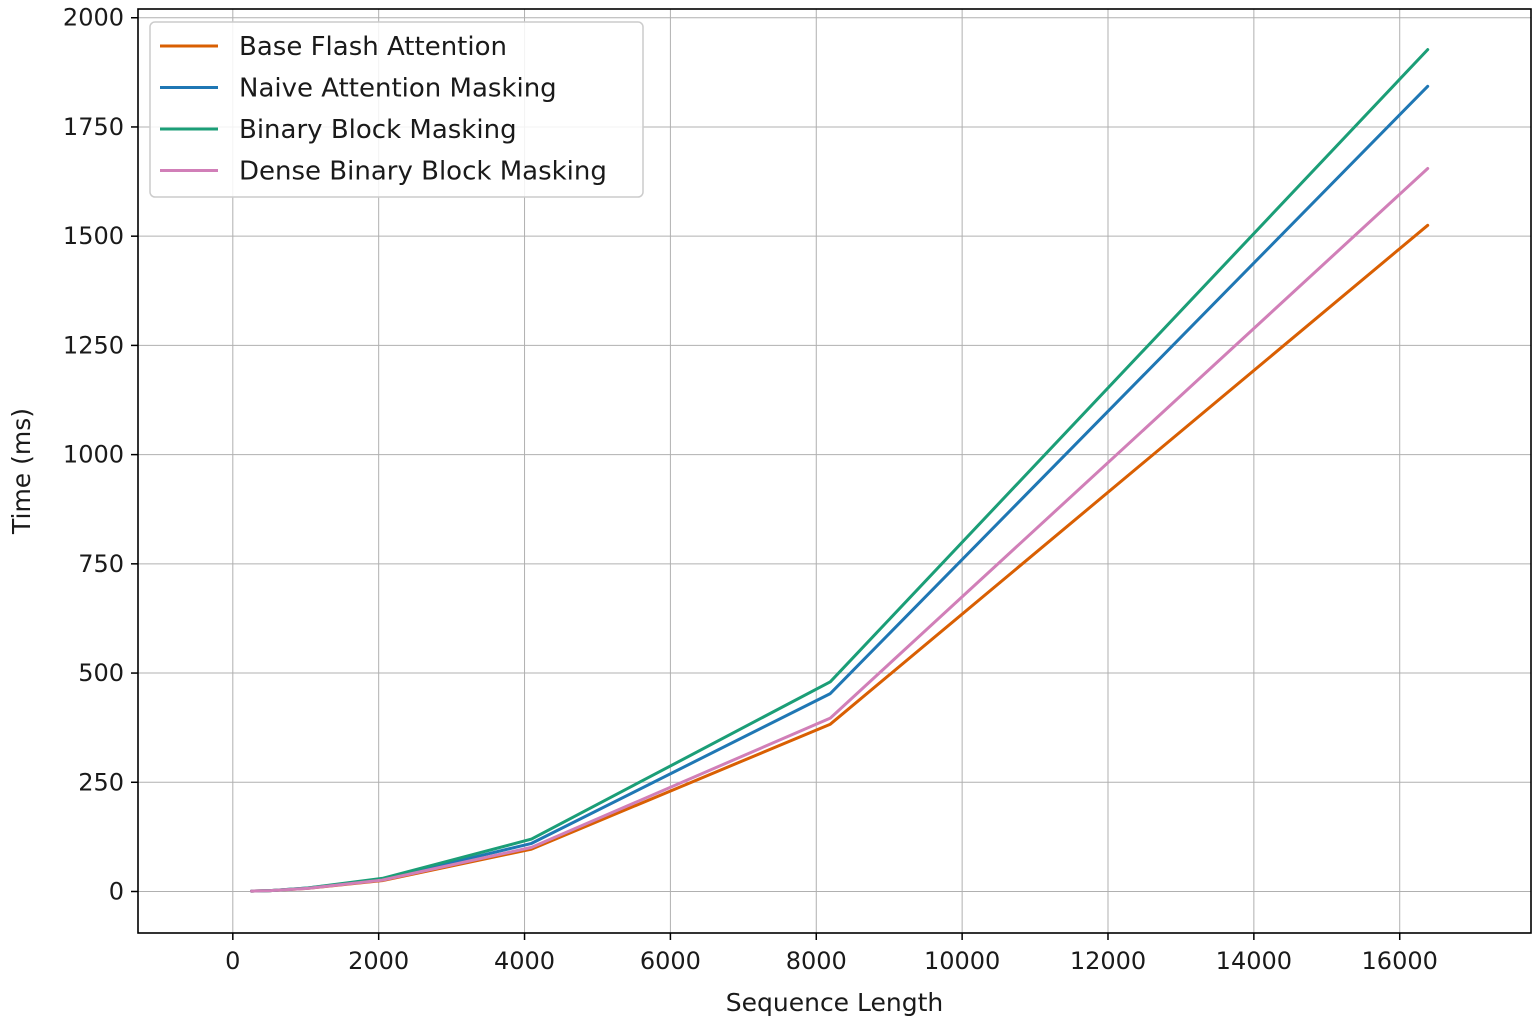  I want to click on y-tick-label: 1500, so click(93, 236).